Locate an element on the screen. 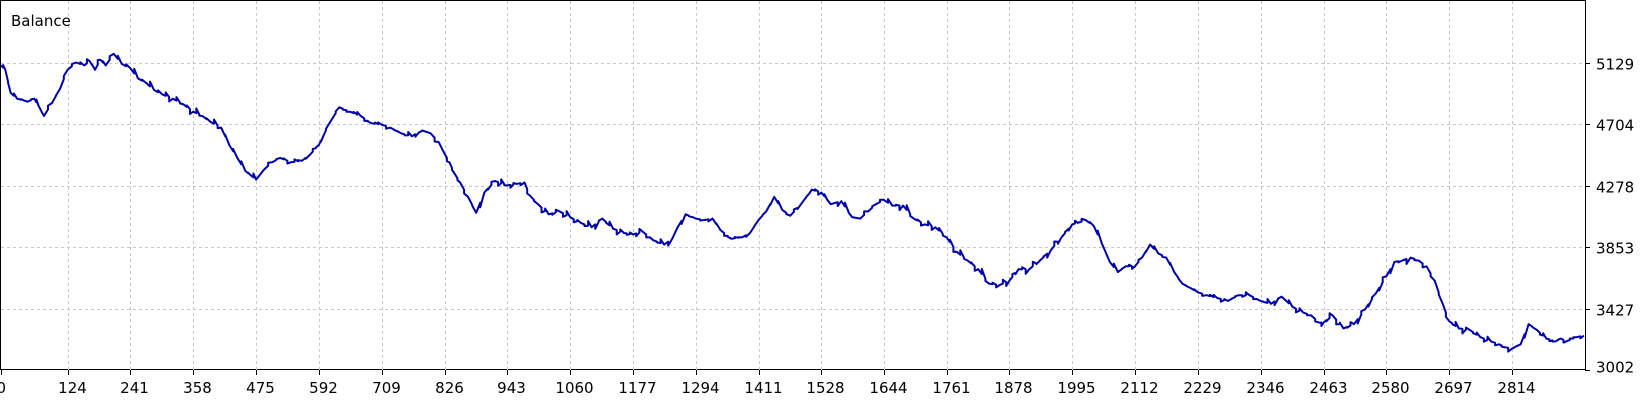  y-axis: 5129 4704 4278 3853 3427 3002 is located at coordinates (1609, 216).